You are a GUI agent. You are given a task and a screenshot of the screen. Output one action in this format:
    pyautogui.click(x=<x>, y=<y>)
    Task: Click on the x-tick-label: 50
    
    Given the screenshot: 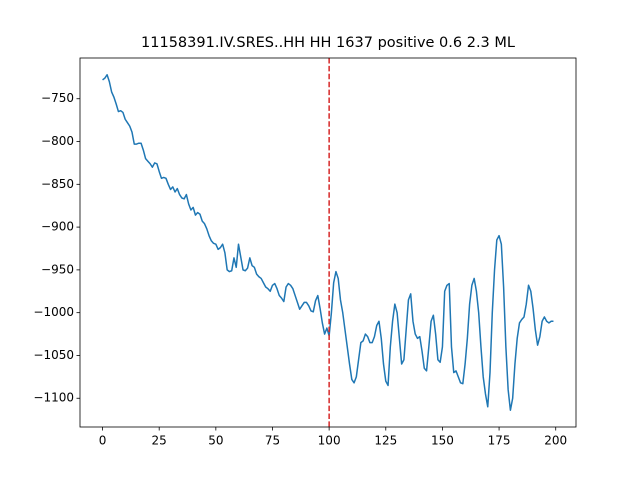 What is the action you would take?
    pyautogui.click(x=215, y=441)
    